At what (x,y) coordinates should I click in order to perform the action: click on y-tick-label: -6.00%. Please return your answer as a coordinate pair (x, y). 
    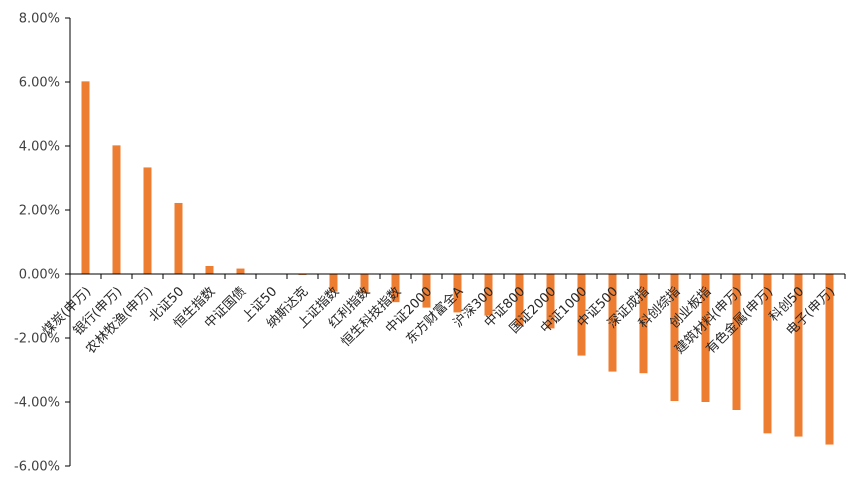
    Looking at the image, I should click on (37, 467).